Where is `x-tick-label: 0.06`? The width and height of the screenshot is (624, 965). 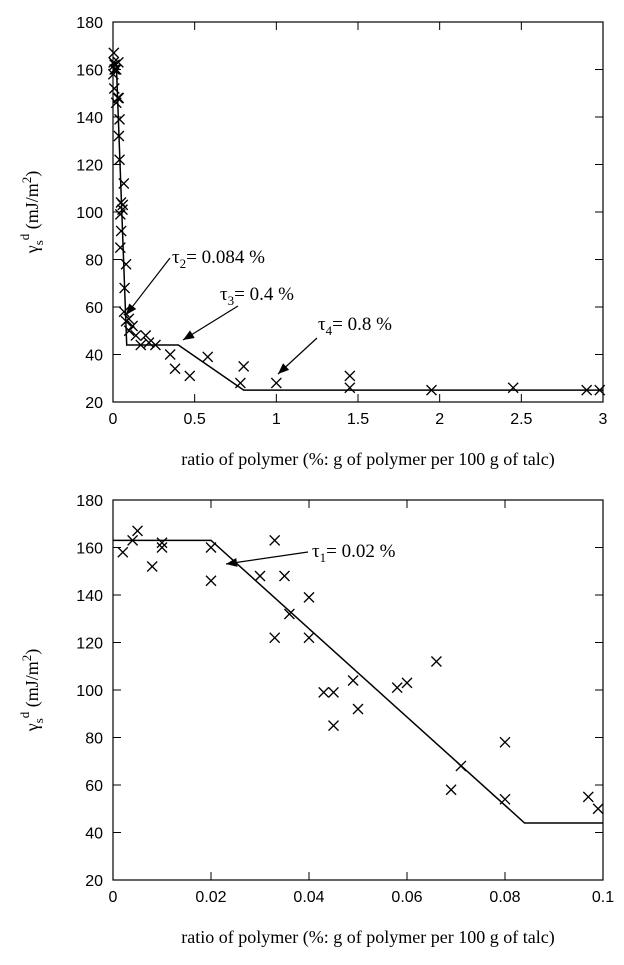
x-tick-label: 0.06 is located at coordinates (406, 897).